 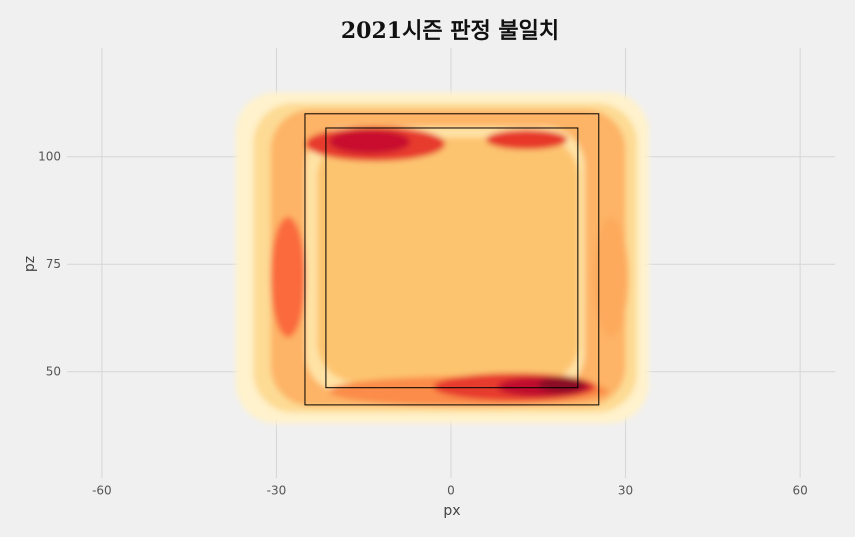 What do you see at coordinates (30, 264) in the screenshot?
I see `y-axis-title: pz` at bounding box center [30, 264].